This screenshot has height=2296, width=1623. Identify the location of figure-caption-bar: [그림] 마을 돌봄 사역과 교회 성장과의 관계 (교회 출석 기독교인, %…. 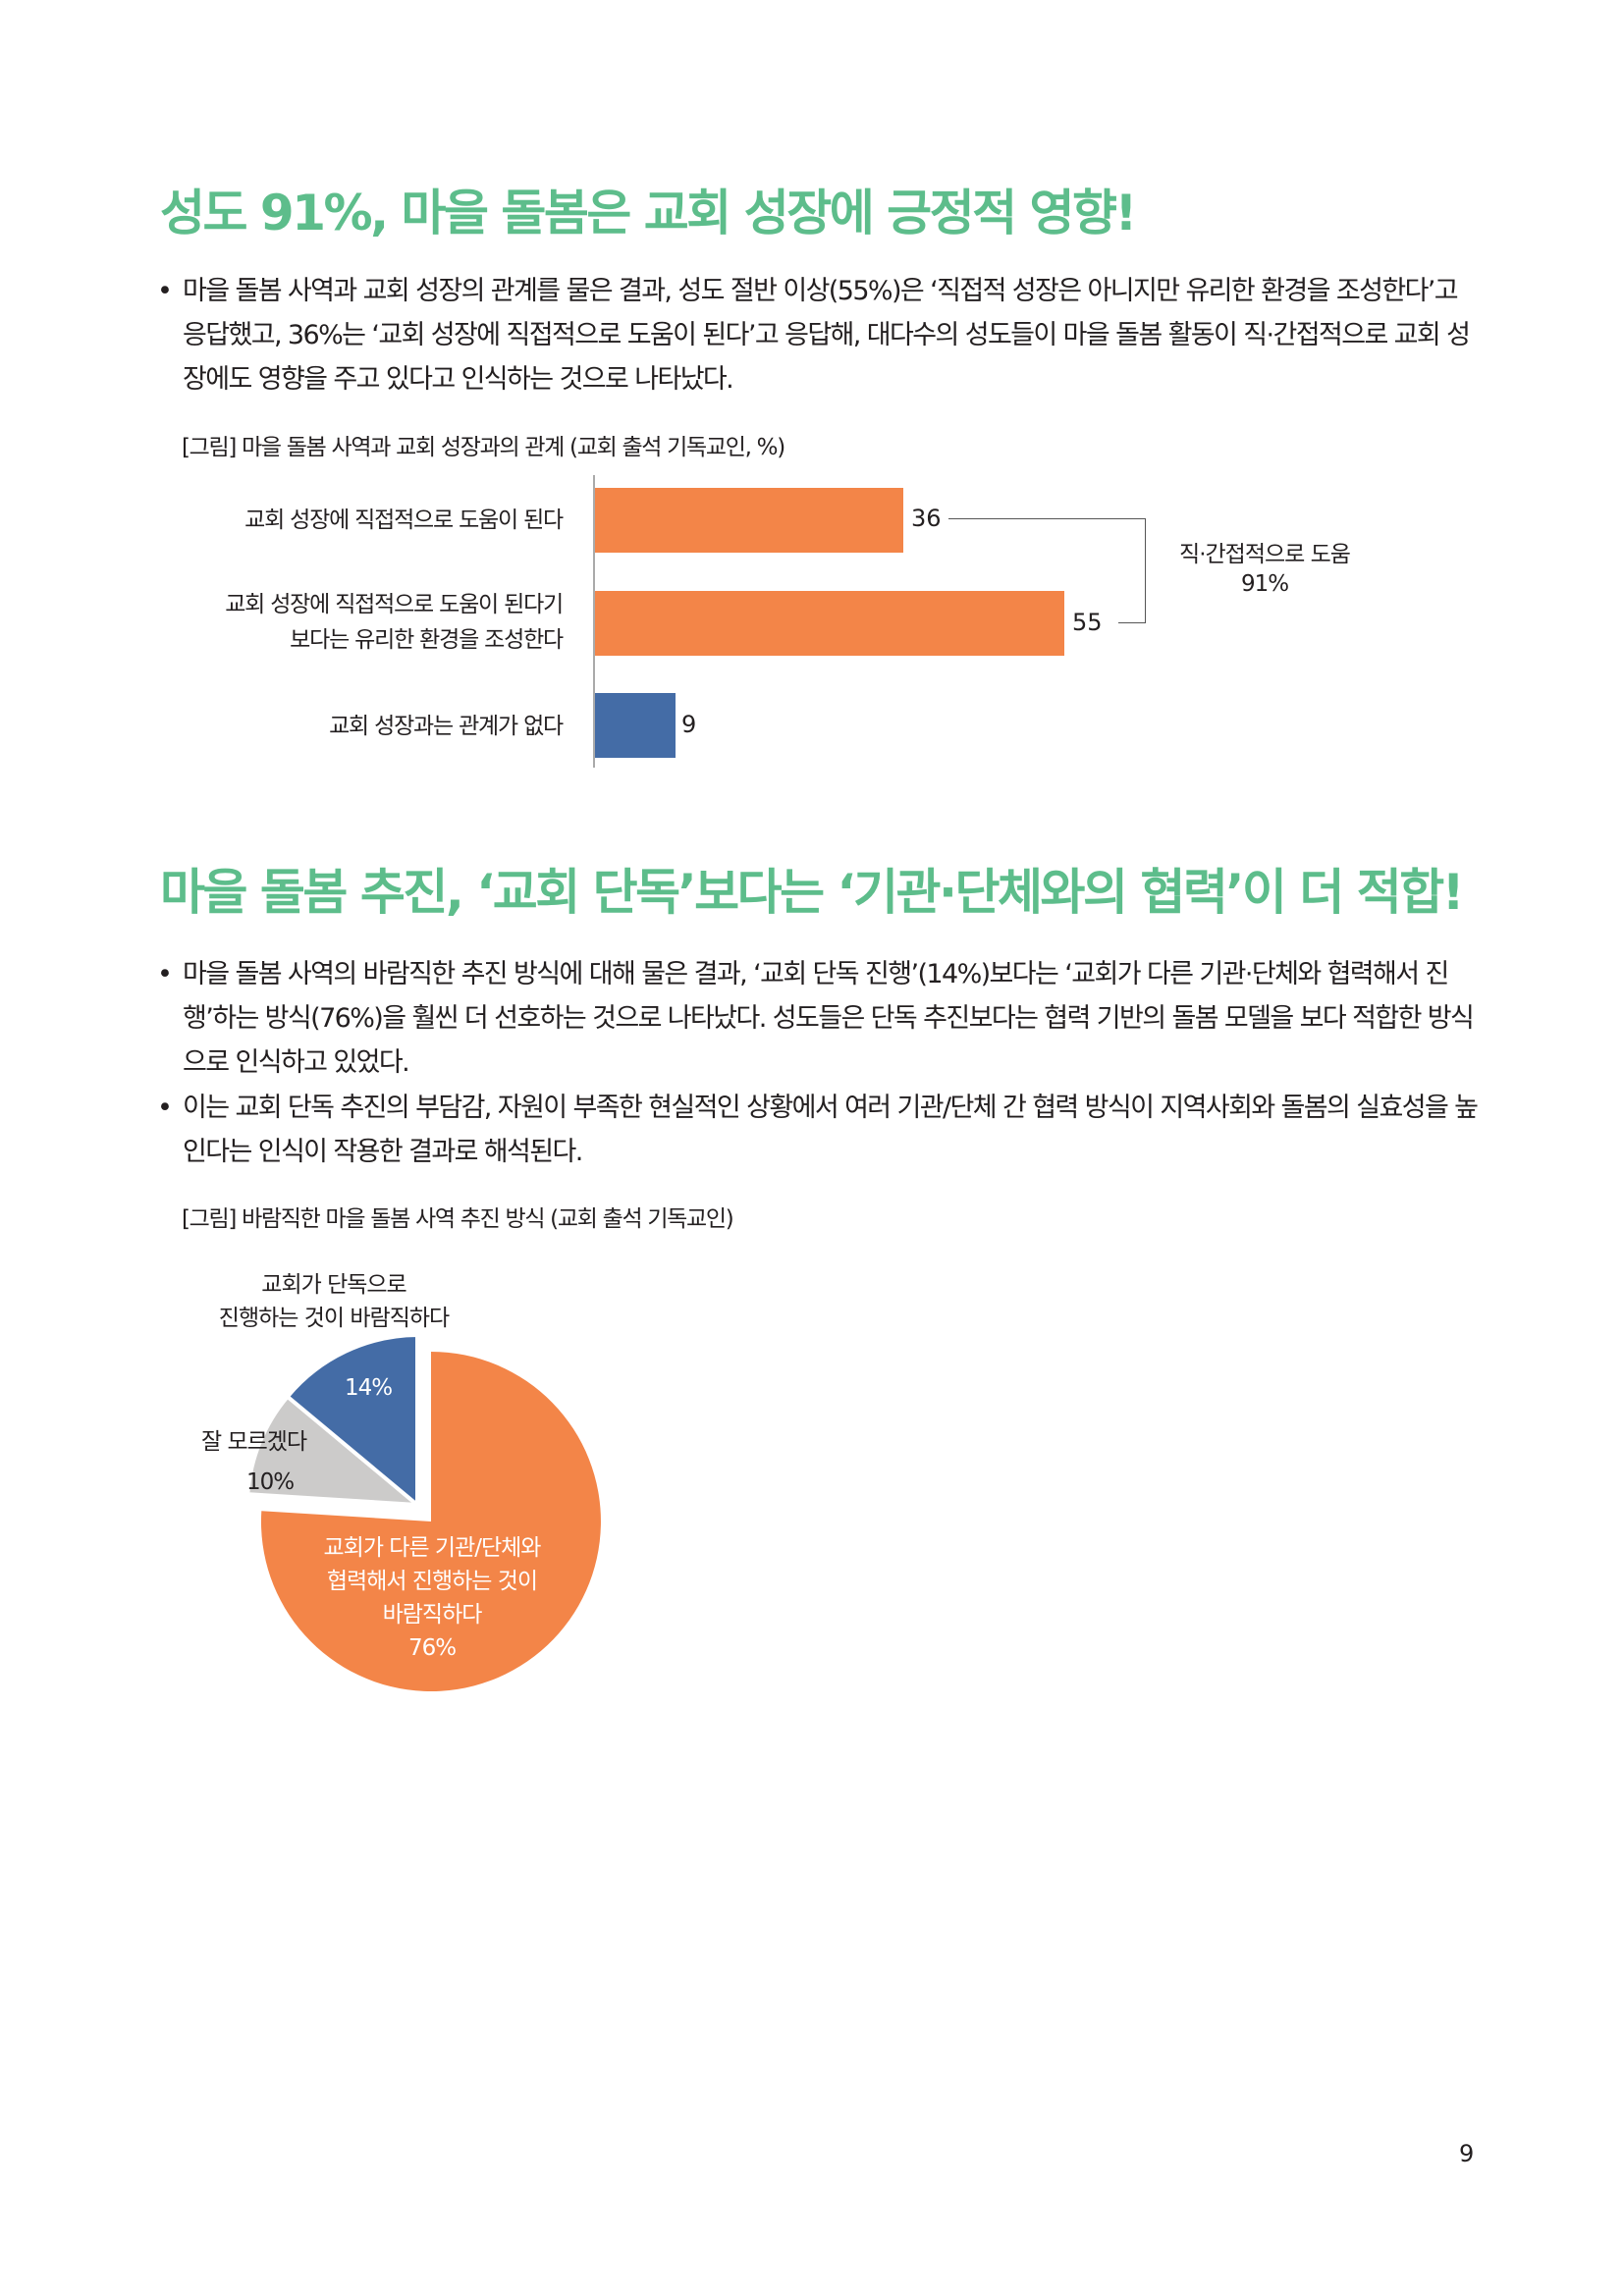
(483, 447).